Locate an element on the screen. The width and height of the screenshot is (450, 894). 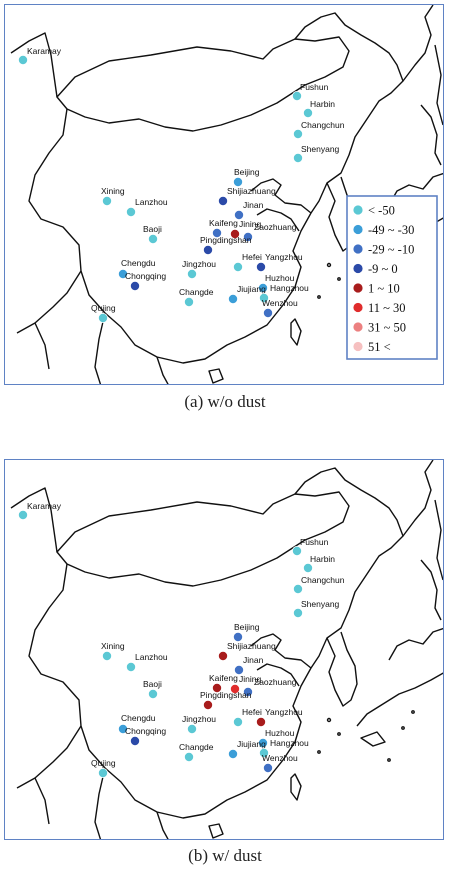
city-marker-wenzhou is located at coordinates (267, 312).